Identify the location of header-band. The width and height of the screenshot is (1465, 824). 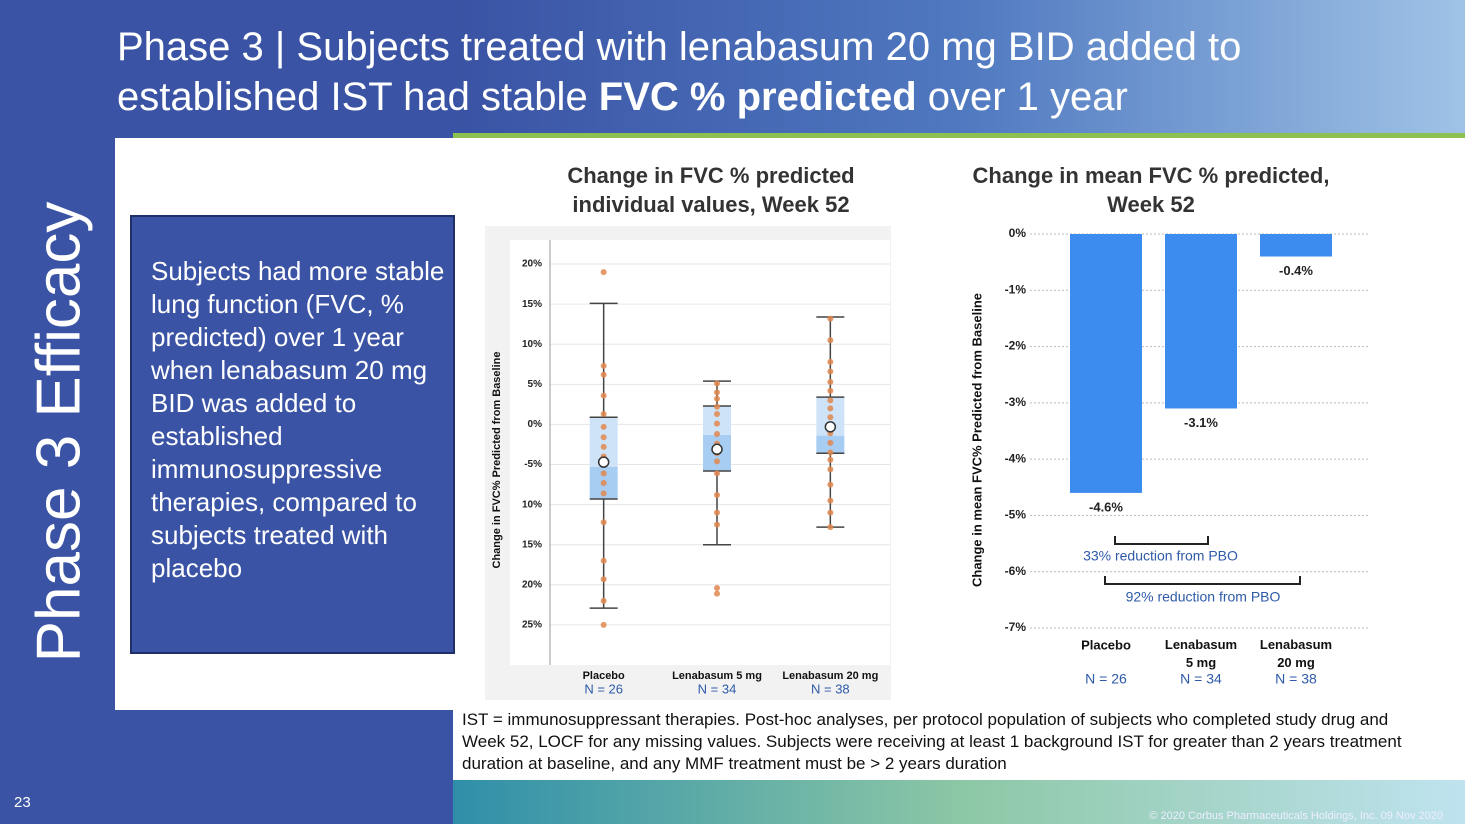
(959, 69).